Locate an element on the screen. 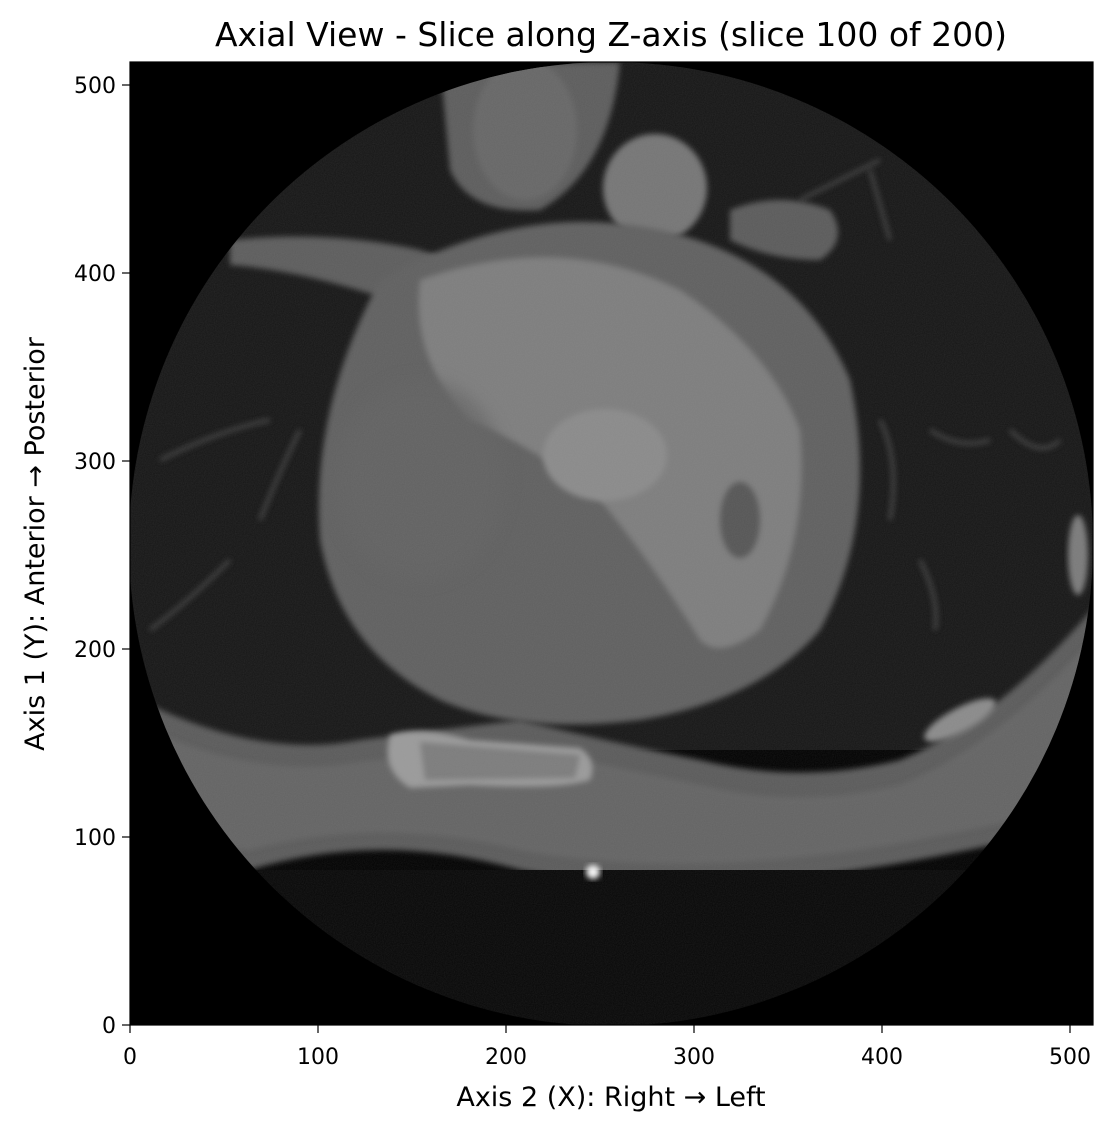  y-tick-label: 400 is located at coordinates (95, 274).